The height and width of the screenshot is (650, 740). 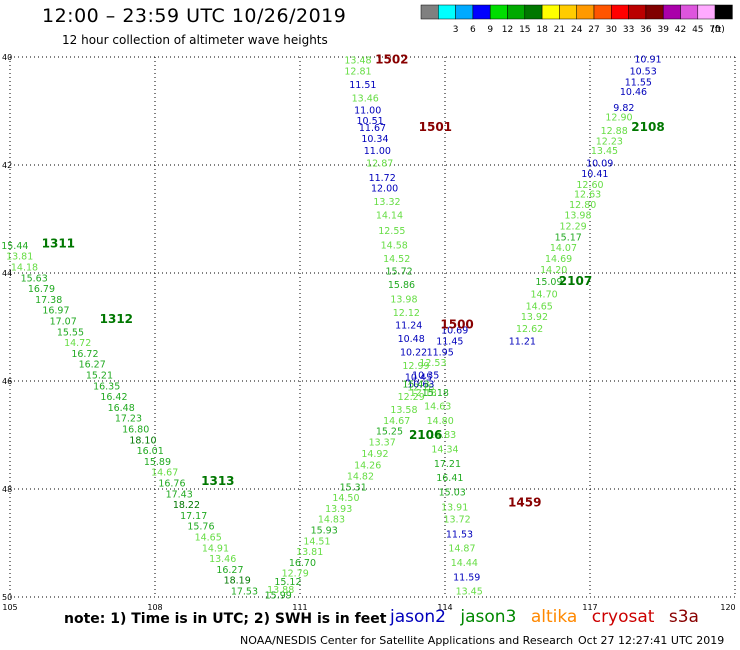 I want to click on lat-tick-label: 42, so click(x=7, y=165).